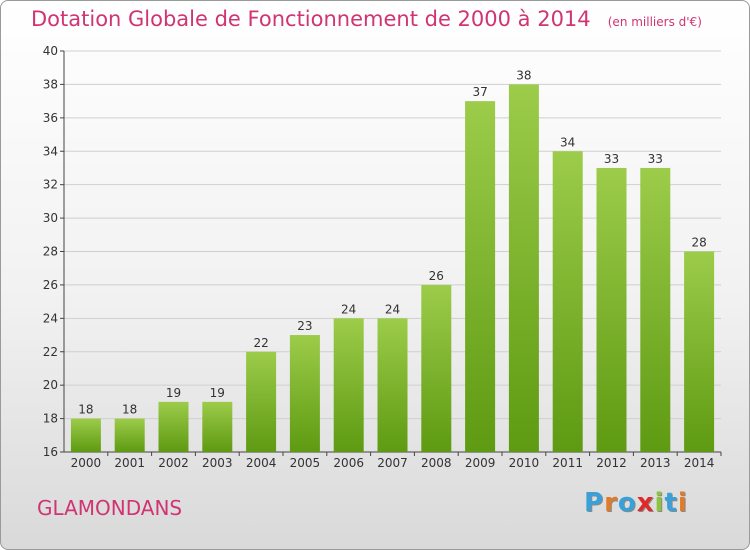 The height and width of the screenshot is (550, 750). Describe the element at coordinates (260, 343) in the screenshot. I see `bar-value-label: 22` at that location.